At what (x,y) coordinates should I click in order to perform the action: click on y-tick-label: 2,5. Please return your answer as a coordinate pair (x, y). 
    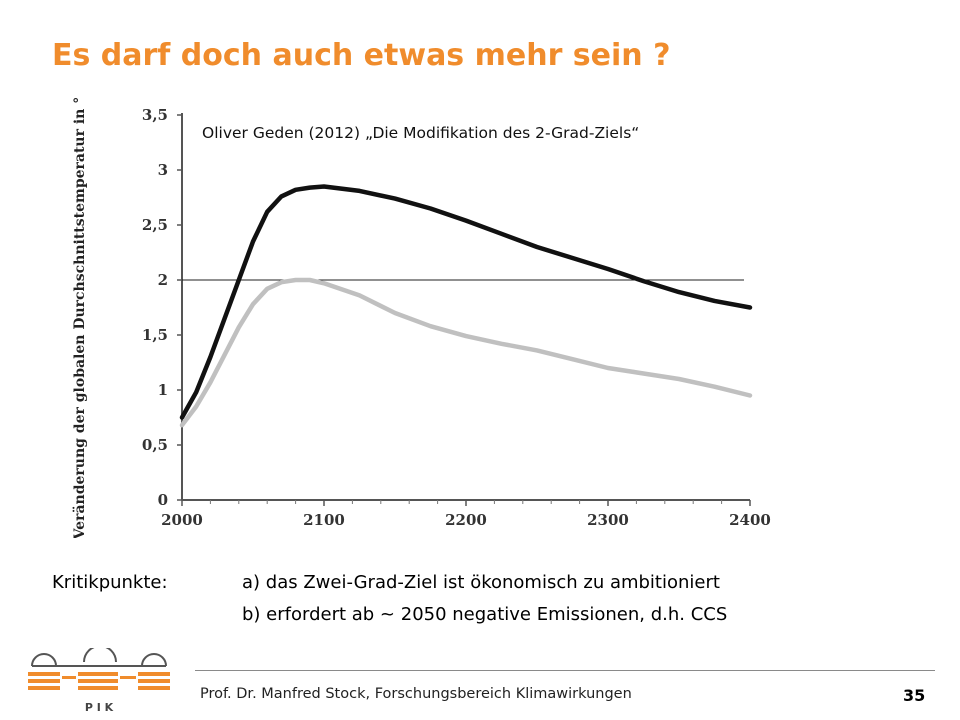
    Looking at the image, I should click on (155, 225).